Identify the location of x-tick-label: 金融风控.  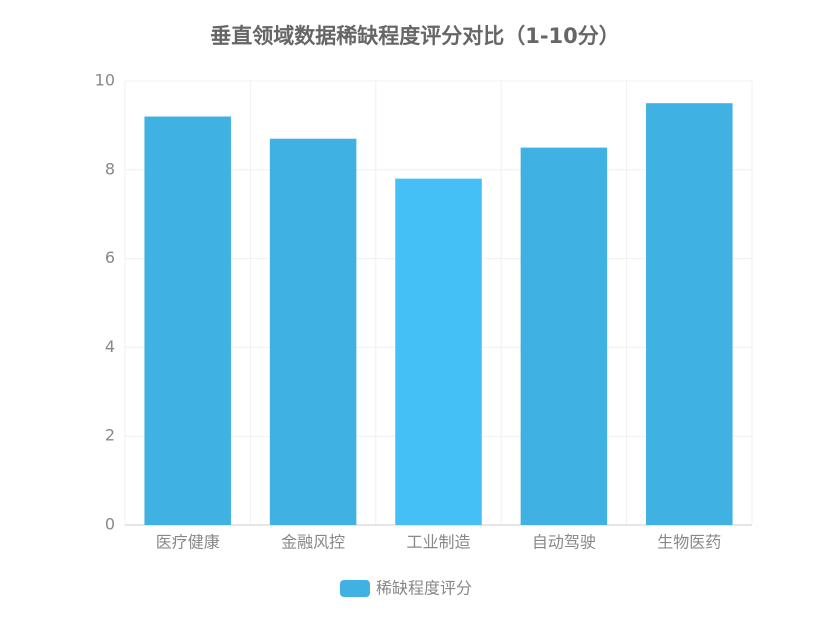
(313, 542).